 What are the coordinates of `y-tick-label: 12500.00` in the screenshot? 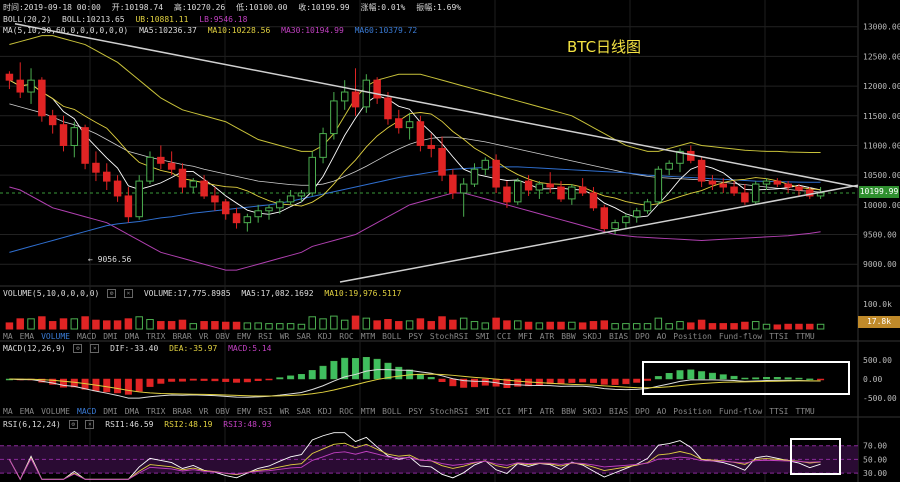 It's located at (881, 56).